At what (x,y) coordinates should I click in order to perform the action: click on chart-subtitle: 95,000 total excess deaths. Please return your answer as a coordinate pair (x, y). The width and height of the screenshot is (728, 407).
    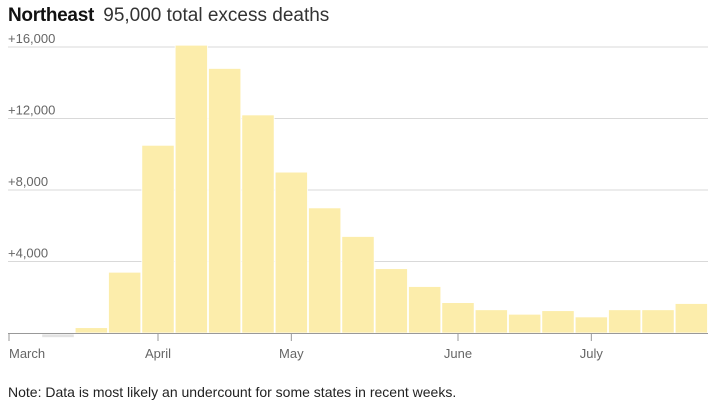
    Looking at the image, I should click on (216, 15).